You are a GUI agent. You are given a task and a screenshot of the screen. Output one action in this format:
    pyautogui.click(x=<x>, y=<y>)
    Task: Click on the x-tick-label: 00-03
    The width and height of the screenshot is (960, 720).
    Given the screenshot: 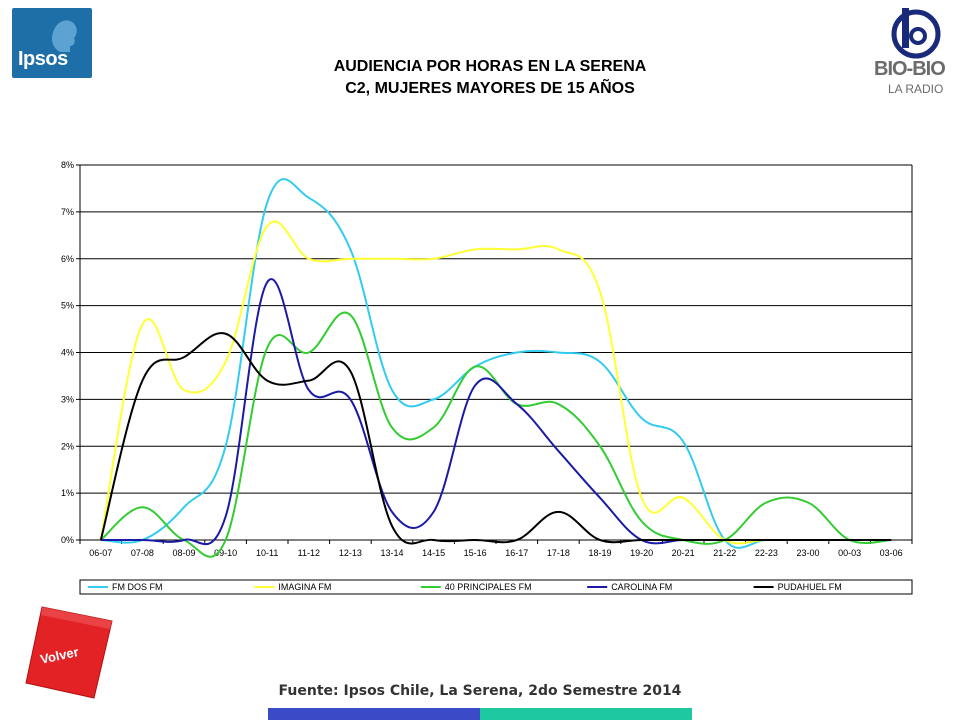 What is the action you would take?
    pyautogui.click(x=849, y=553)
    